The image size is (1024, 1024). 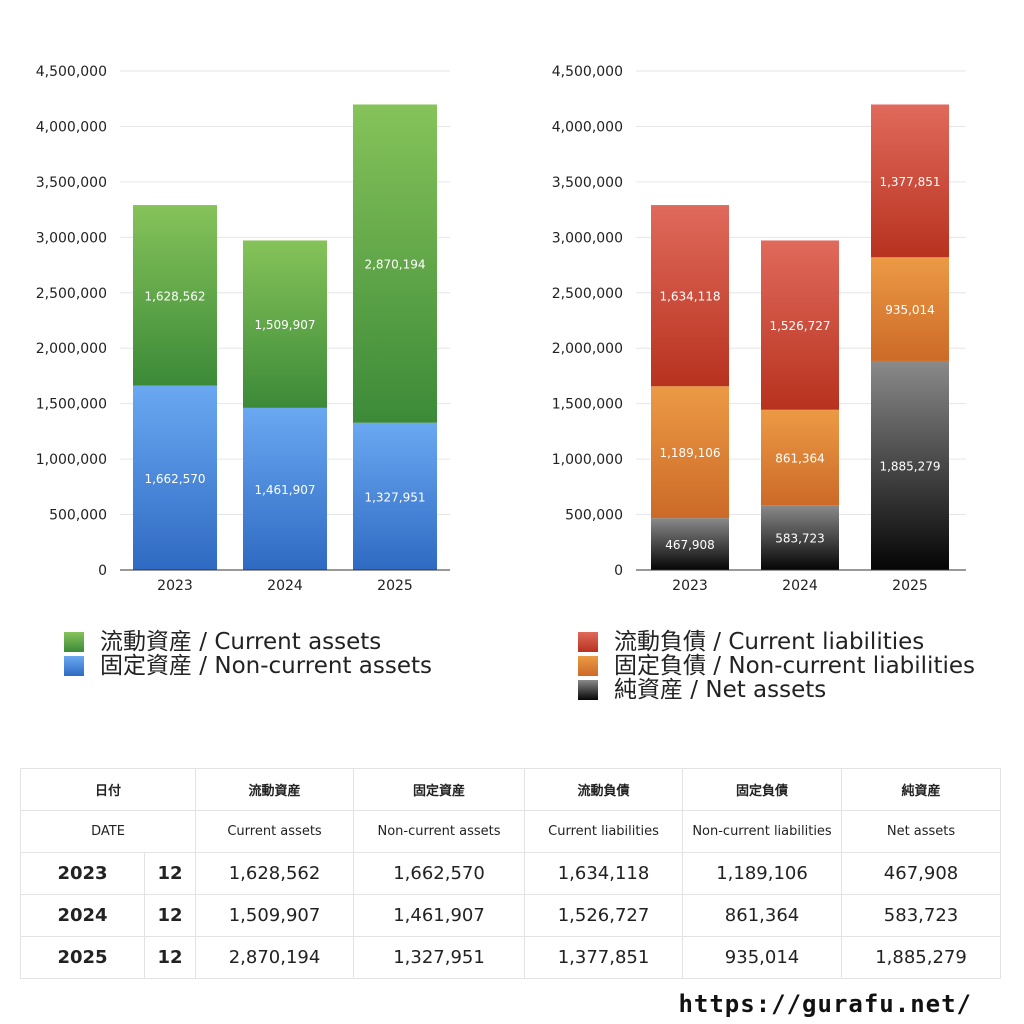 What do you see at coordinates (794, 666) in the screenshot?
I see `legend-label: 固定負債 / Non-current liabilities` at bounding box center [794, 666].